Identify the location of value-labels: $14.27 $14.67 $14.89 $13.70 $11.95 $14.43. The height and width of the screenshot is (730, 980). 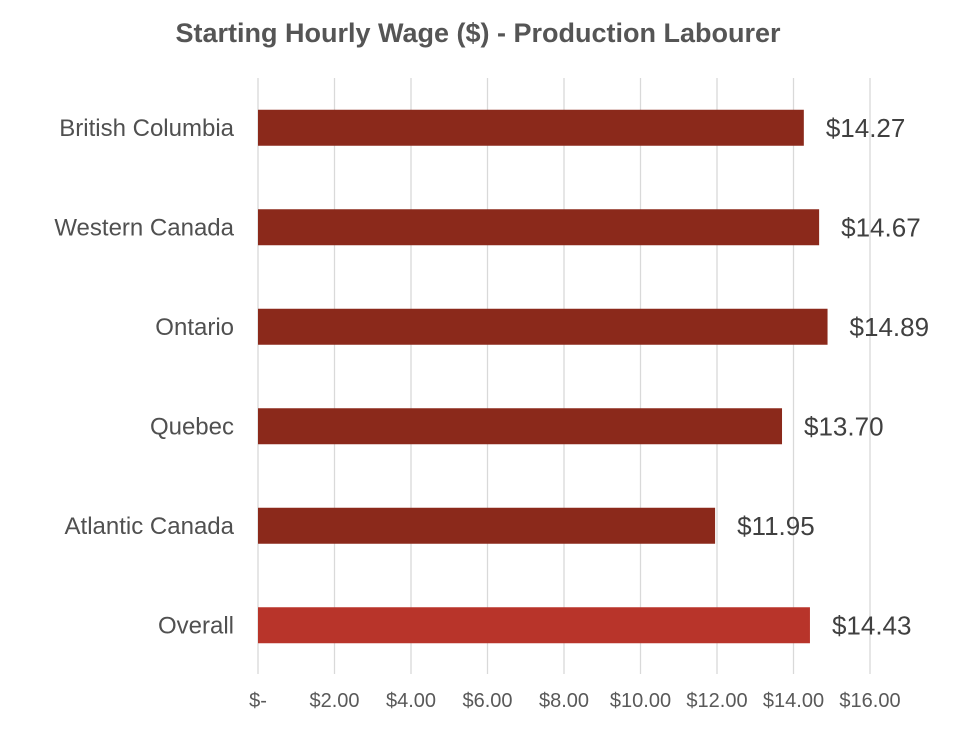
(833, 377).